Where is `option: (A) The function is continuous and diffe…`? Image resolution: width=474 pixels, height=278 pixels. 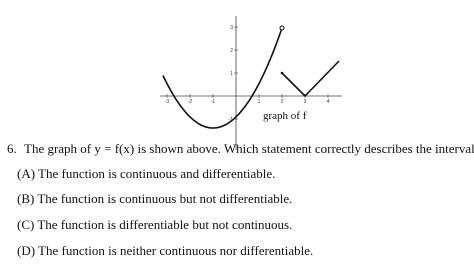
option: (A) The function is continuous and diffe… is located at coordinates (146, 173).